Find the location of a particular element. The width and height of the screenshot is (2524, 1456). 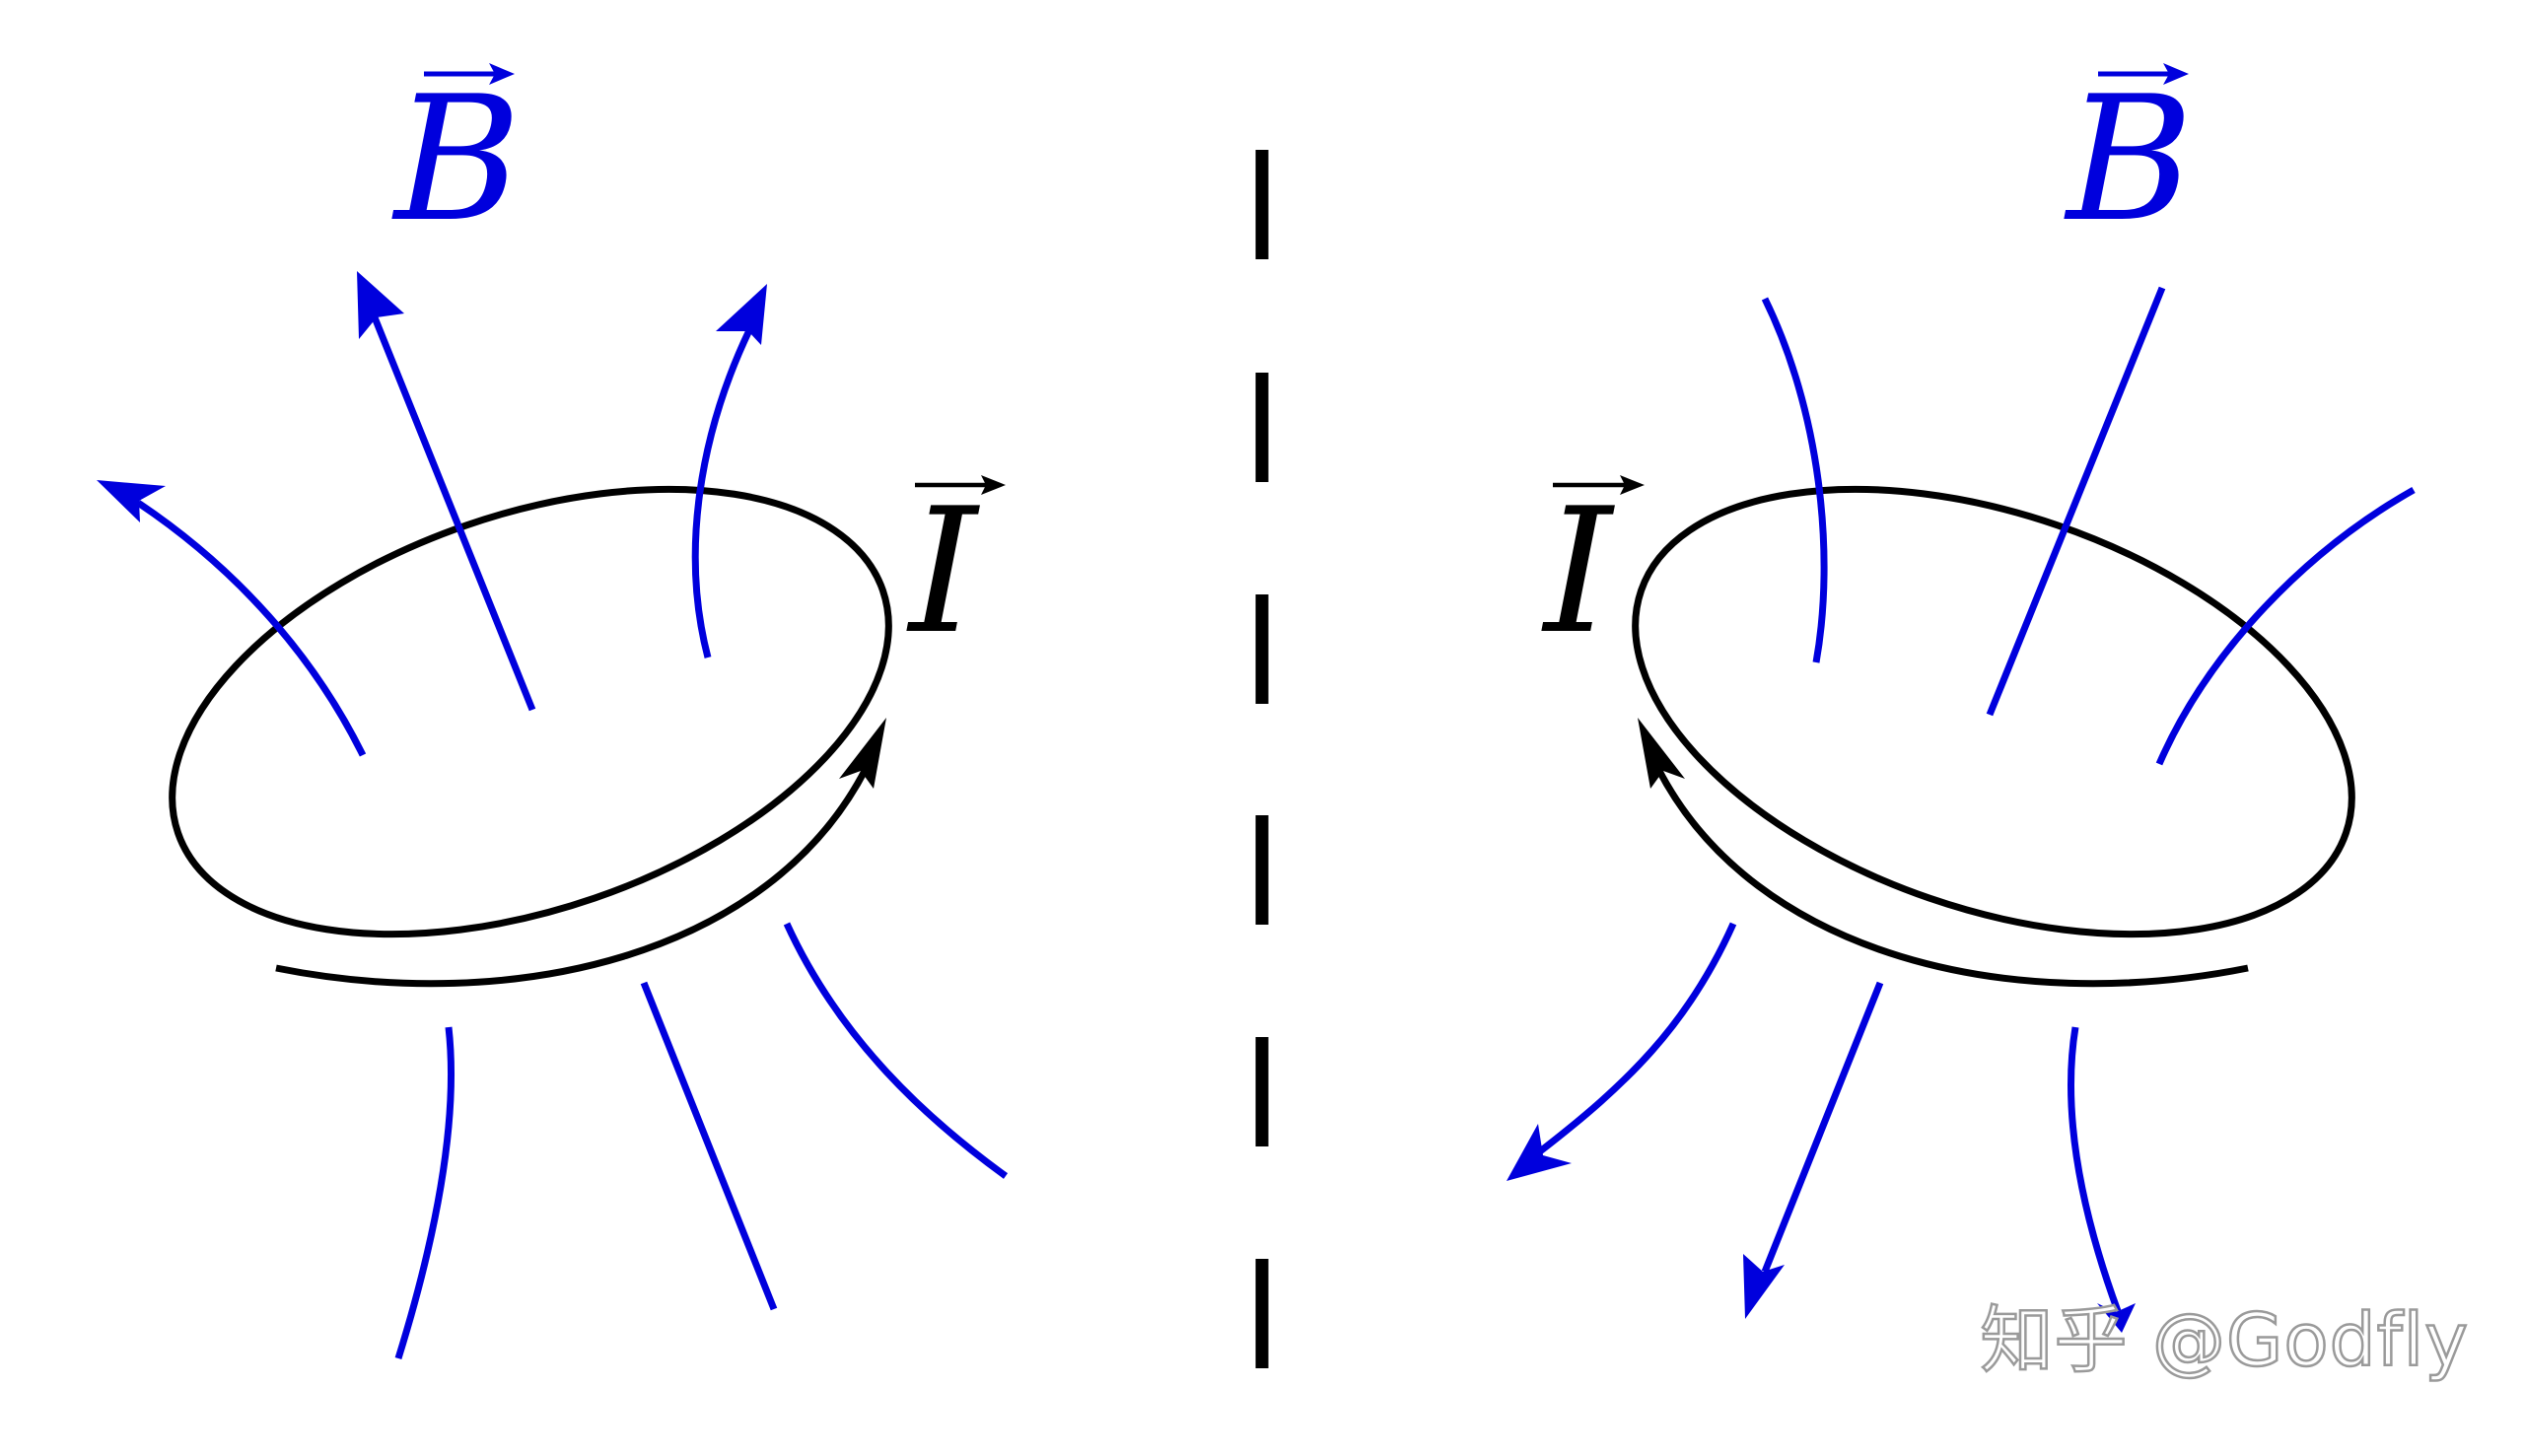

right-current-loop is located at coordinates (1993, 711).